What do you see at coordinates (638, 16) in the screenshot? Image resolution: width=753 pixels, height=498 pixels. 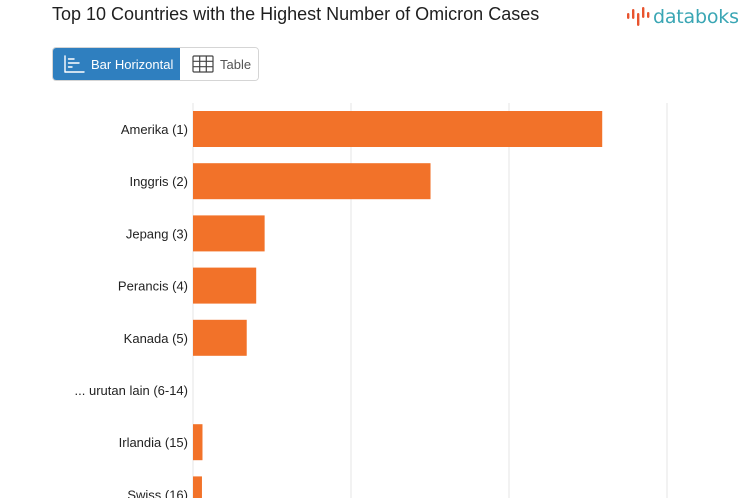 I see `databoks-mark-icon` at bounding box center [638, 16].